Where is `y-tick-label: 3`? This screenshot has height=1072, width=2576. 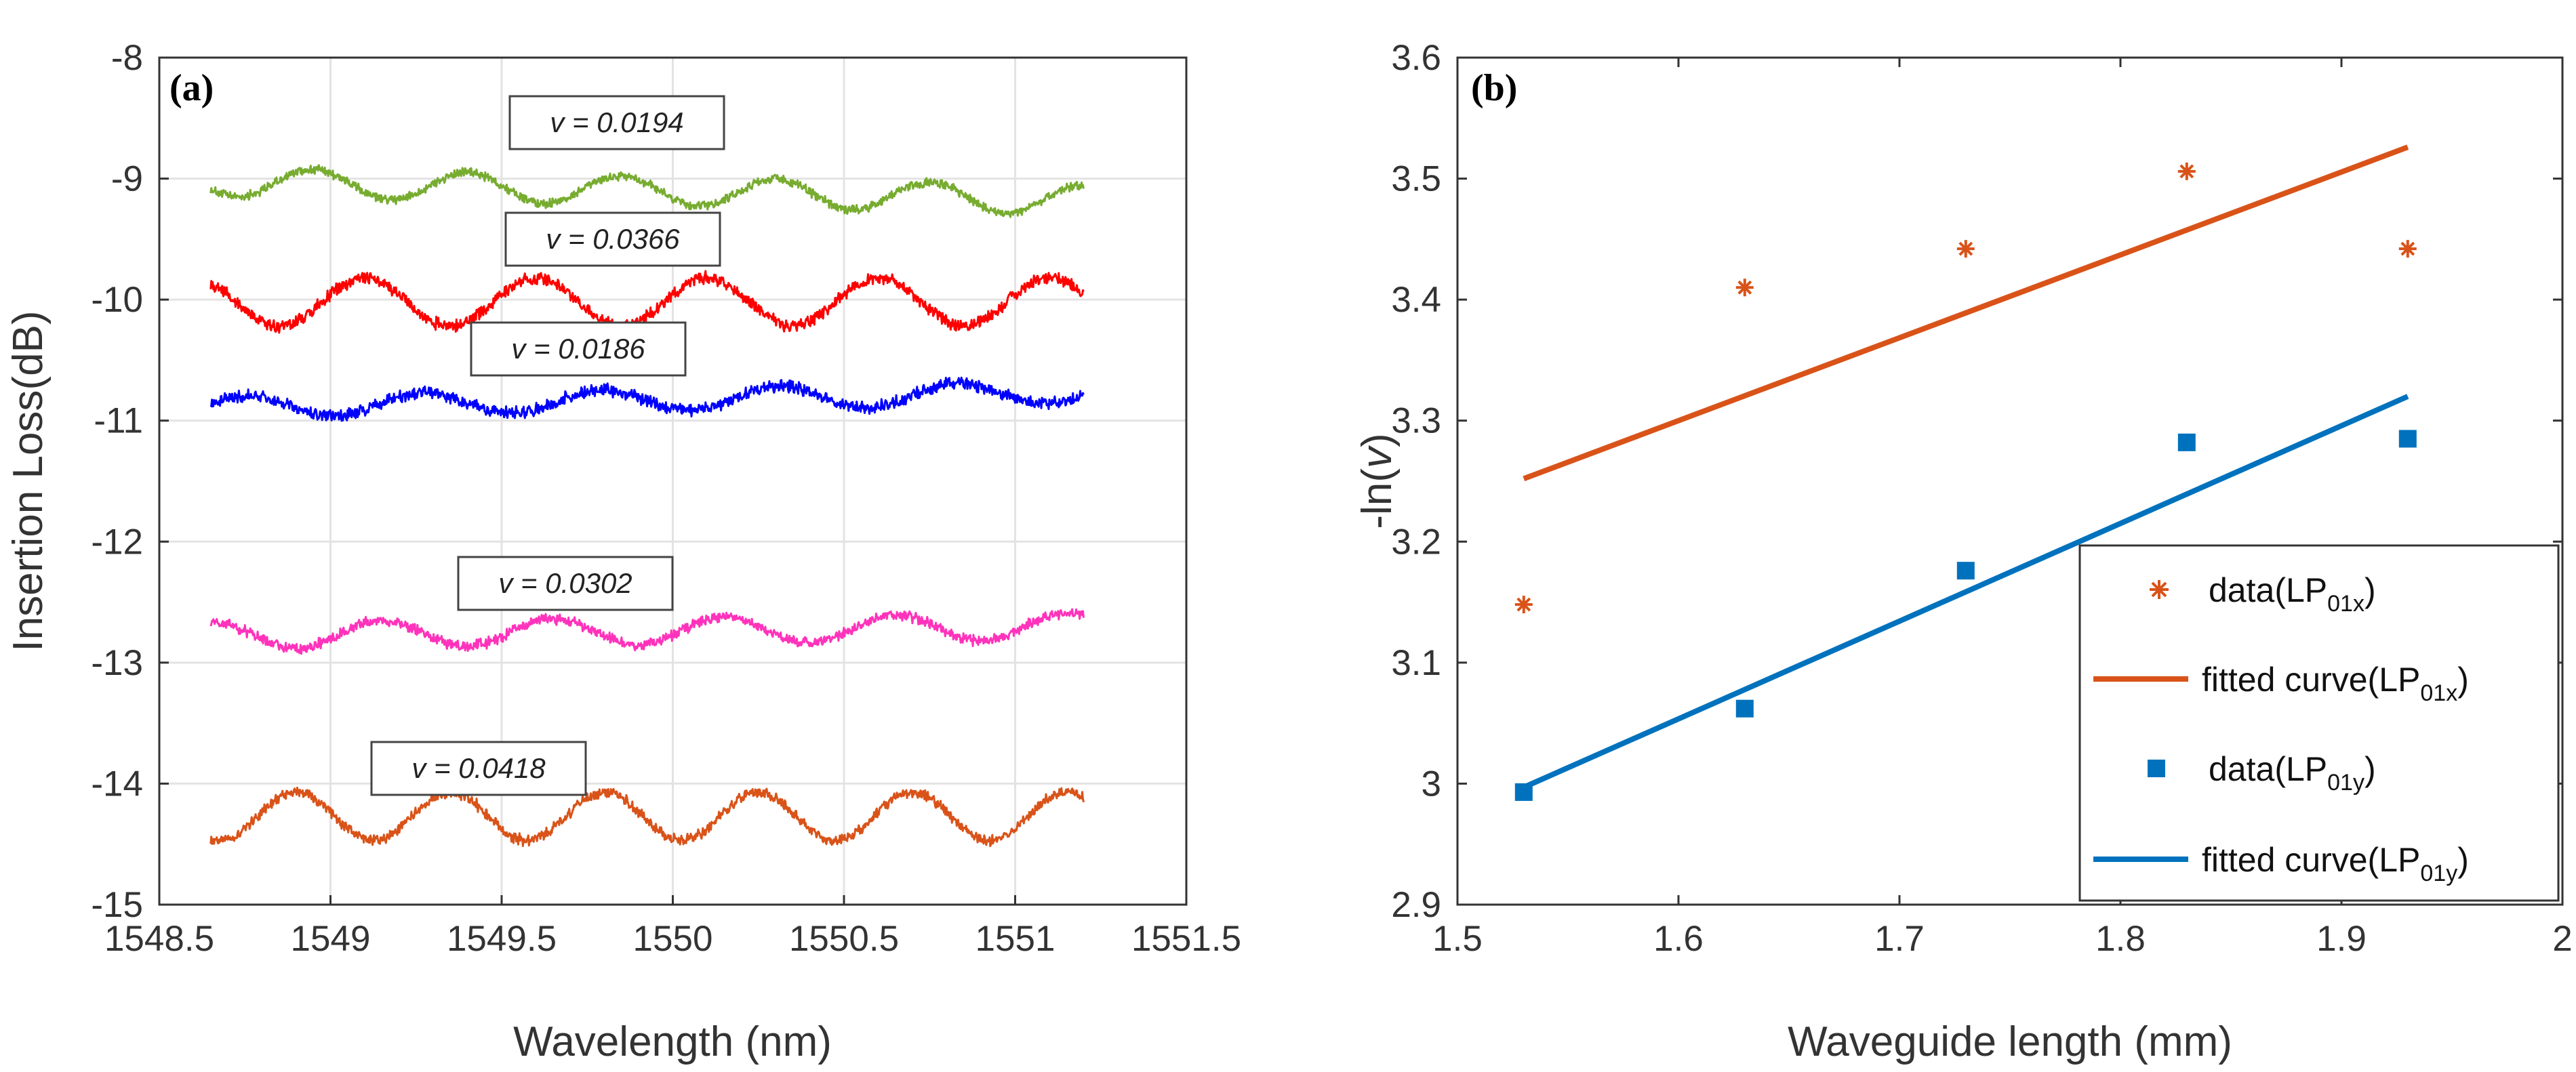
y-tick-label: 3 is located at coordinates (1431, 784).